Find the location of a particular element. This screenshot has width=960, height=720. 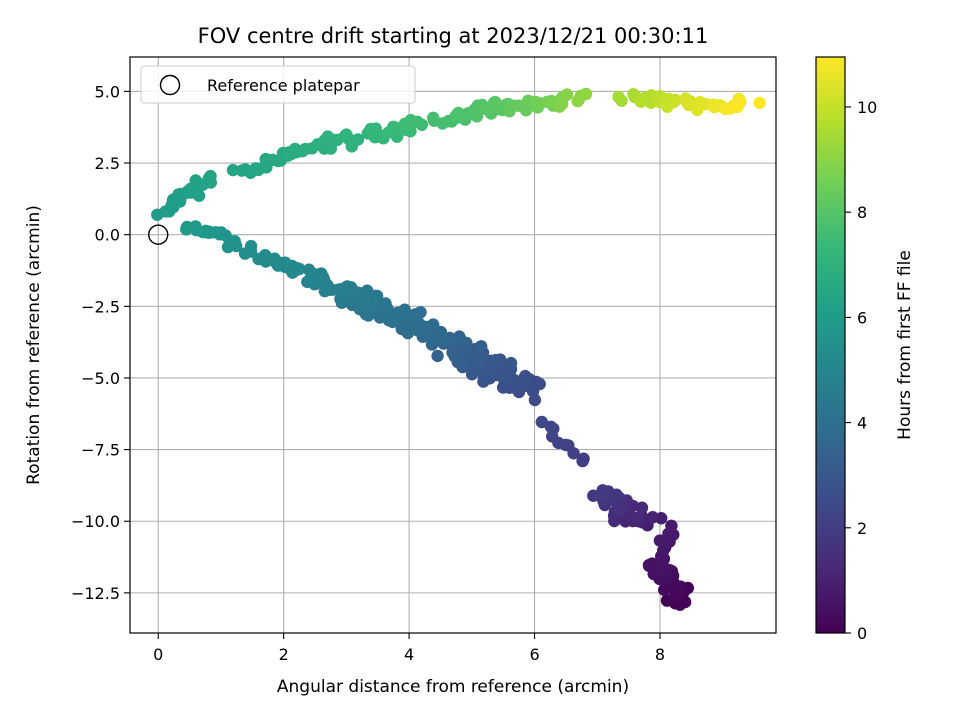

colorbar-ticks: 0 2 4 6 8 10 is located at coordinates (861, 370).